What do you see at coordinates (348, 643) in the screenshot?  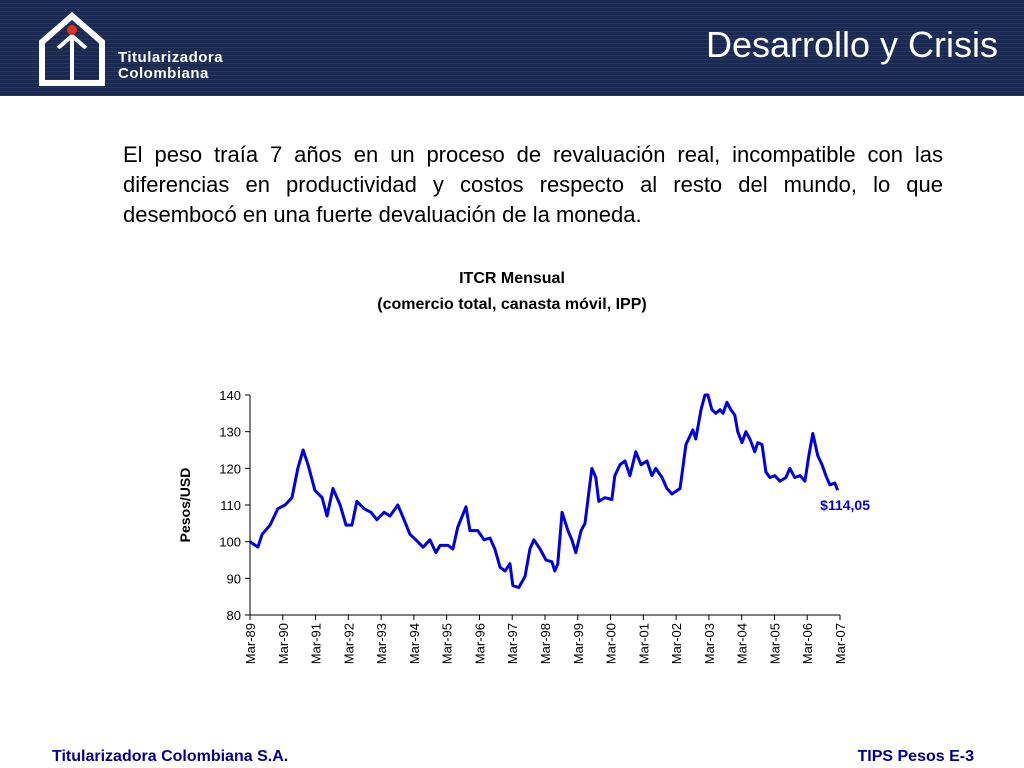 I see `x-tick-label: Mar-92` at bounding box center [348, 643].